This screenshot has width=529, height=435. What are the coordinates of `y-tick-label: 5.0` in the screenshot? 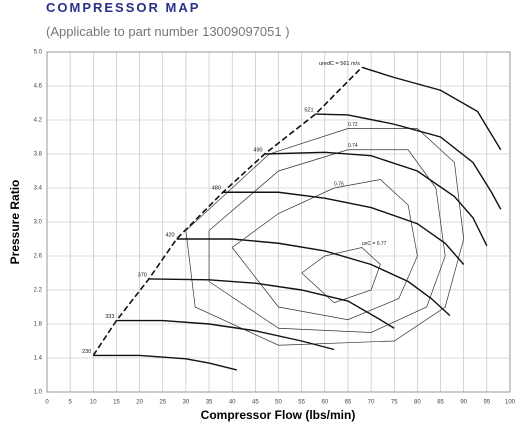 It's located at (38, 53).